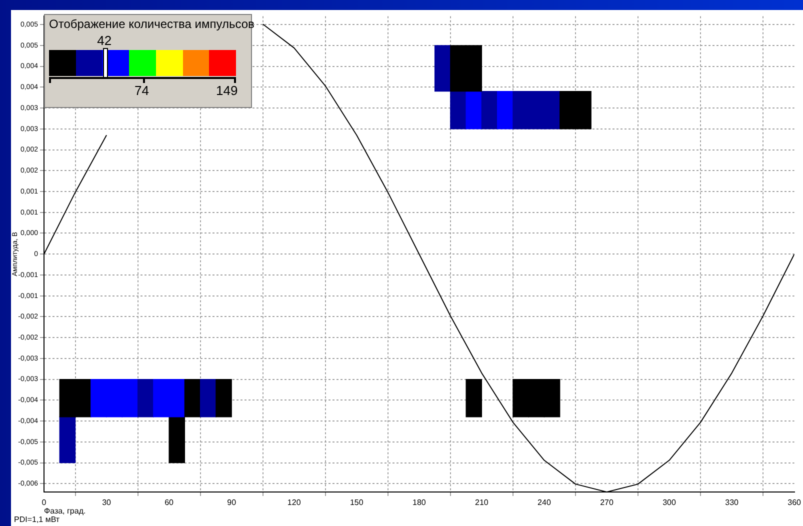  I want to click on annotation: 149, so click(227, 90).